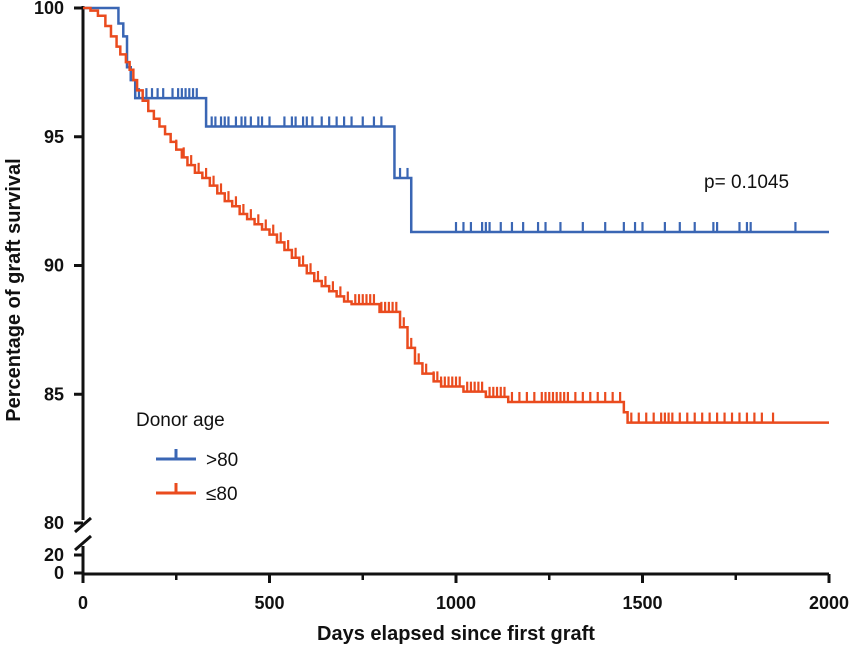 The height and width of the screenshot is (645, 851). Describe the element at coordinates (746, 182) in the screenshot. I see `p-value-annotation: p= 0.1045` at that location.